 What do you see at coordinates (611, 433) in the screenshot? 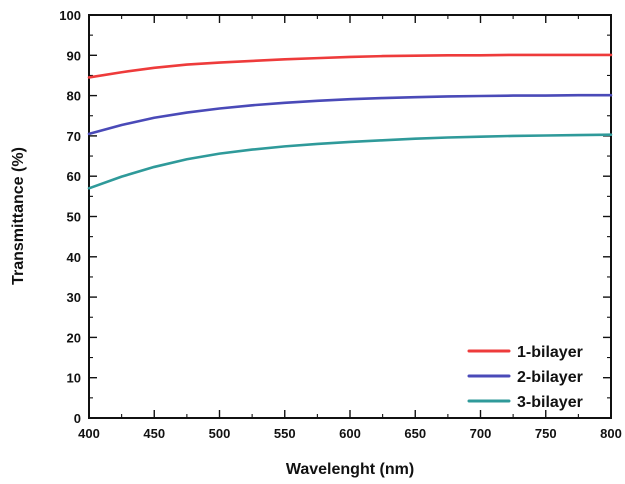
I see `x-tick-label: 800` at bounding box center [611, 433].